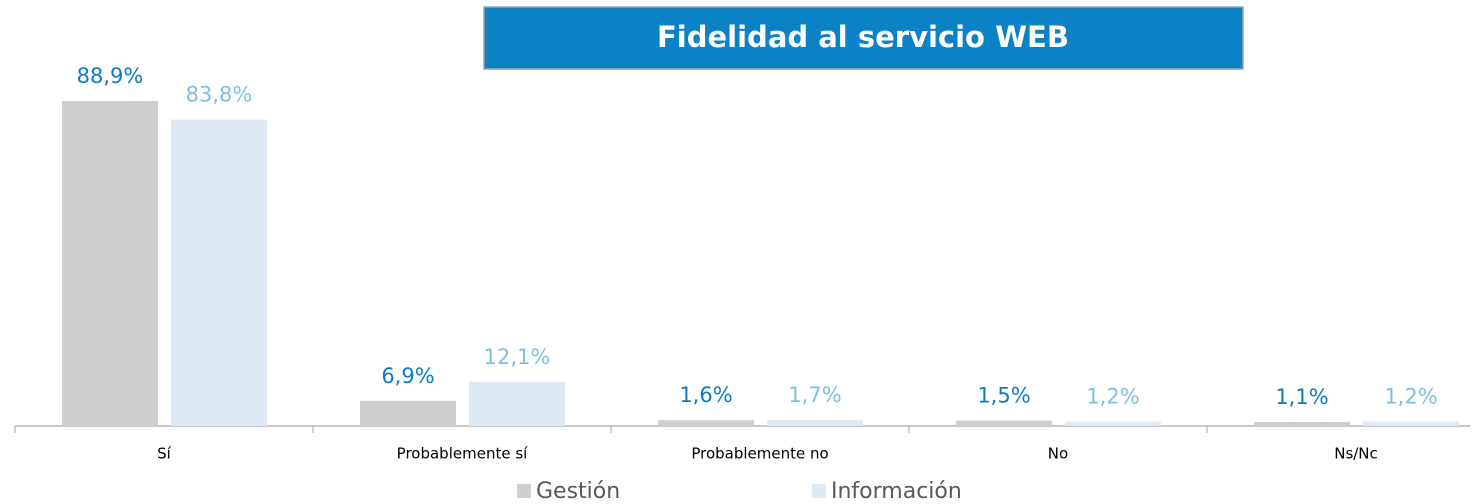 This screenshot has height=504, width=1484. I want to click on legend-label: Gestión, so click(578, 491).